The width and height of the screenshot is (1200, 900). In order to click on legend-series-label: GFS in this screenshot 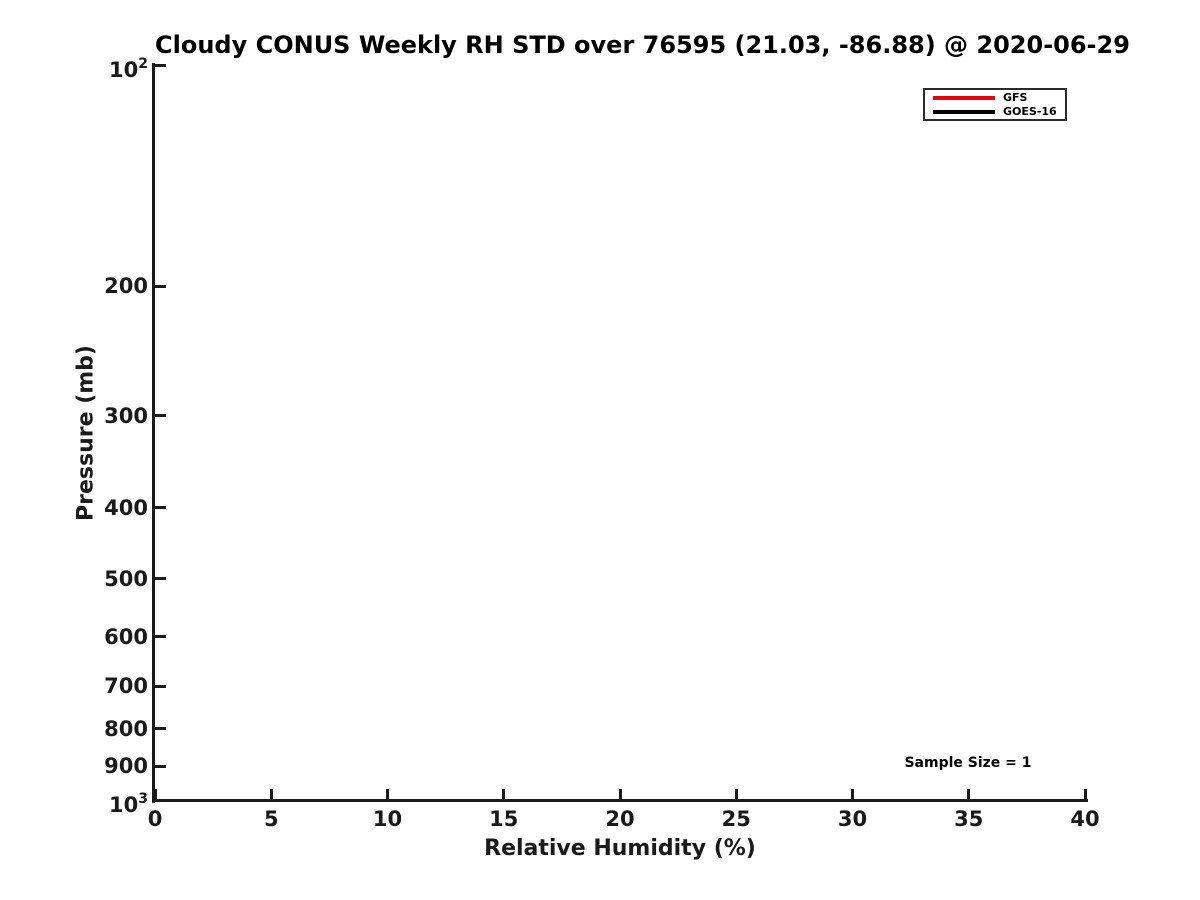, I will do `click(1015, 97)`.